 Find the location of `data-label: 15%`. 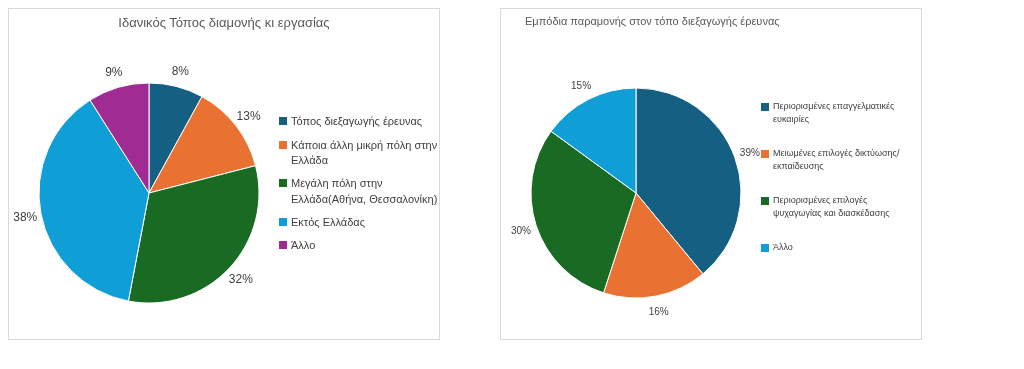

data-label: 15% is located at coordinates (581, 85).